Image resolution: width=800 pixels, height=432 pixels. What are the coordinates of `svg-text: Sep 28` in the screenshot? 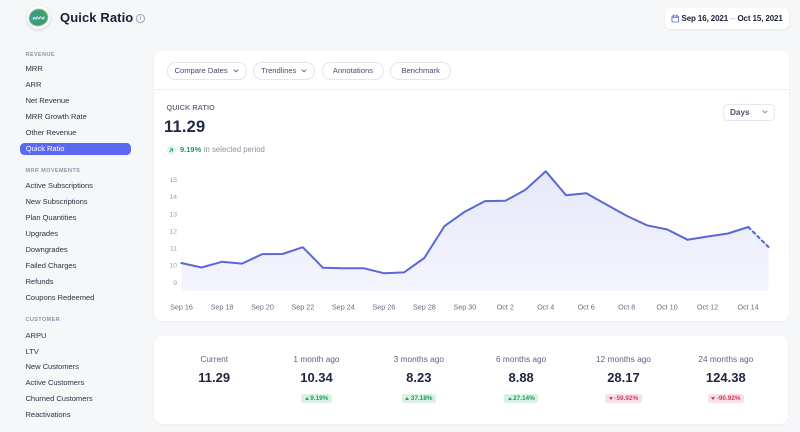 It's located at (423, 306).